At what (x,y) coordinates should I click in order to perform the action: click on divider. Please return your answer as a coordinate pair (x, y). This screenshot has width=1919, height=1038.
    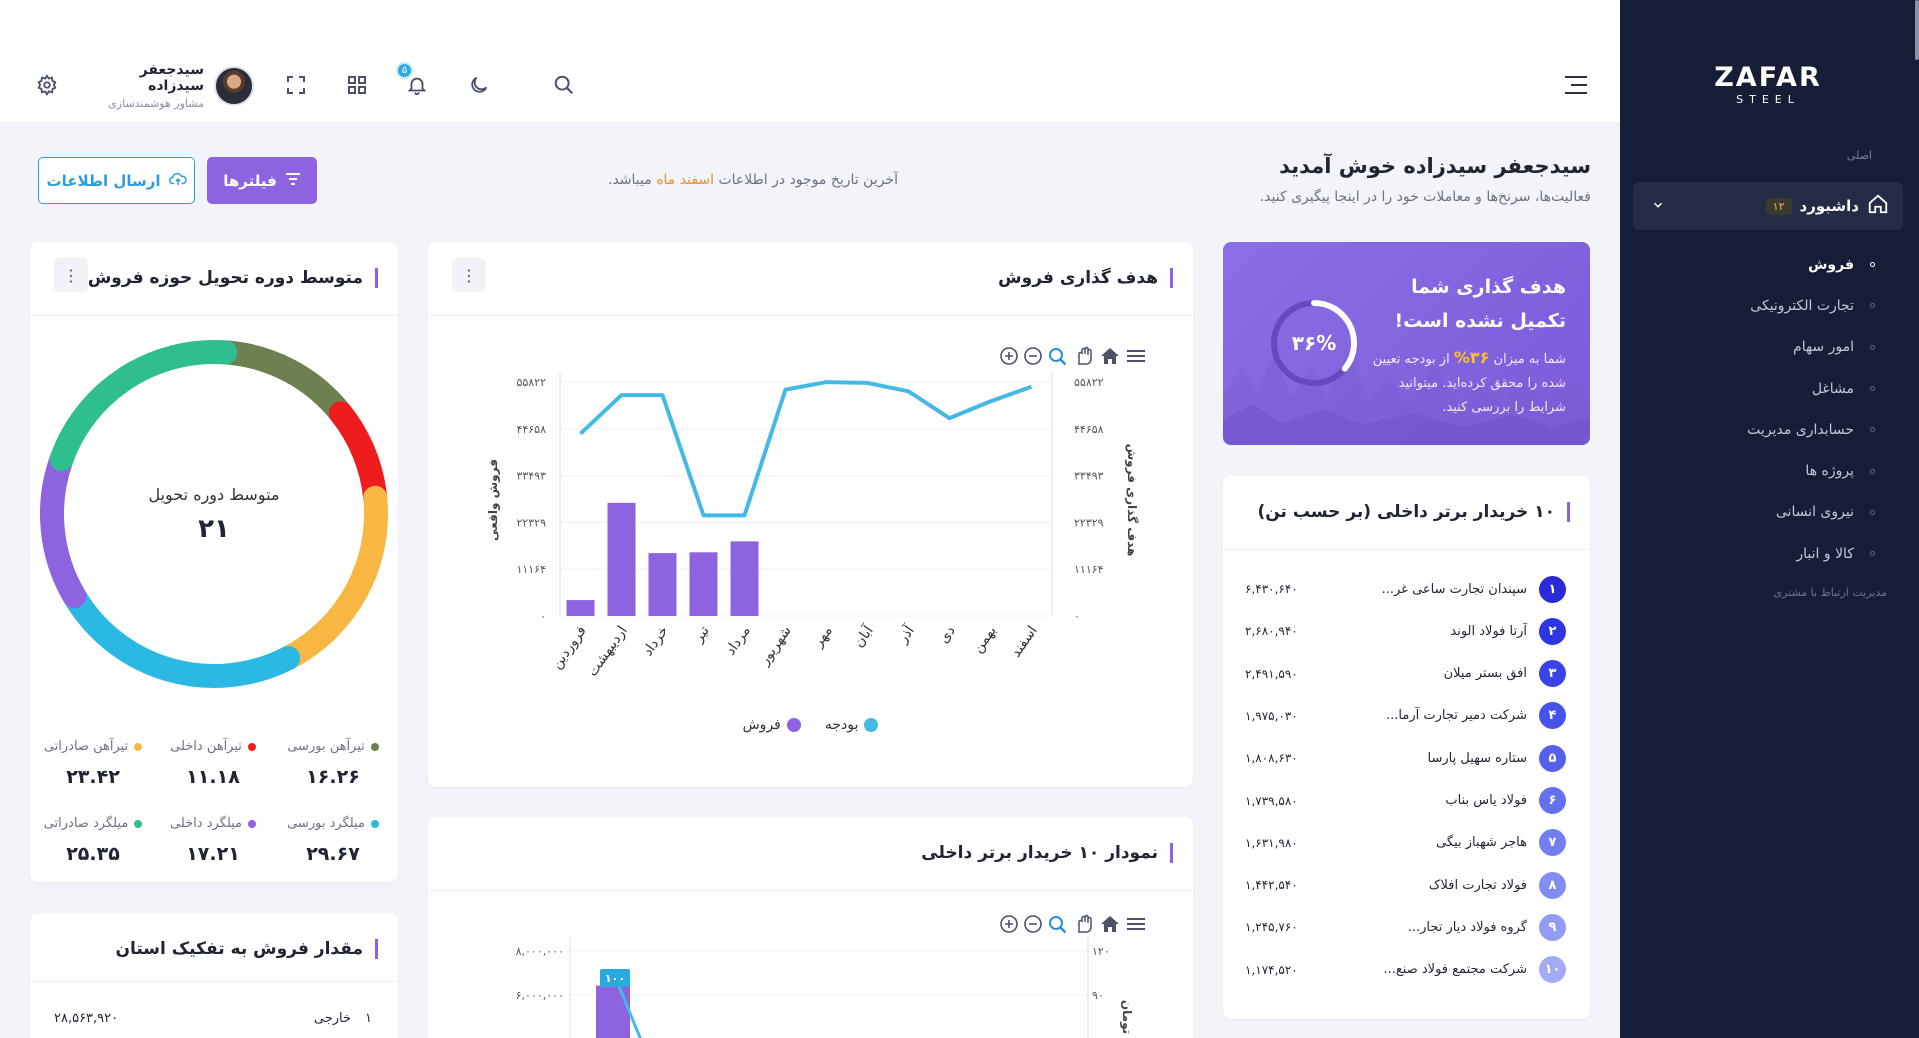
    Looking at the image, I should click on (214, 981).